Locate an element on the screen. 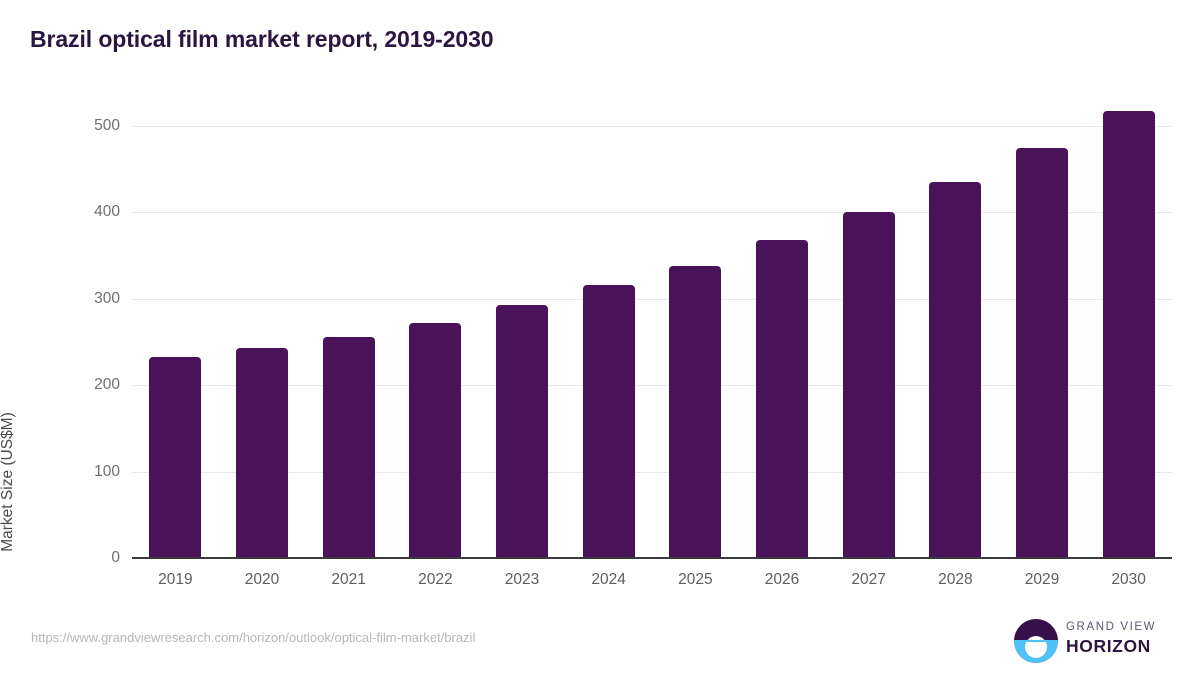 The width and height of the screenshot is (1200, 675). x-axis-tick-label: 2029 is located at coordinates (1042, 579).